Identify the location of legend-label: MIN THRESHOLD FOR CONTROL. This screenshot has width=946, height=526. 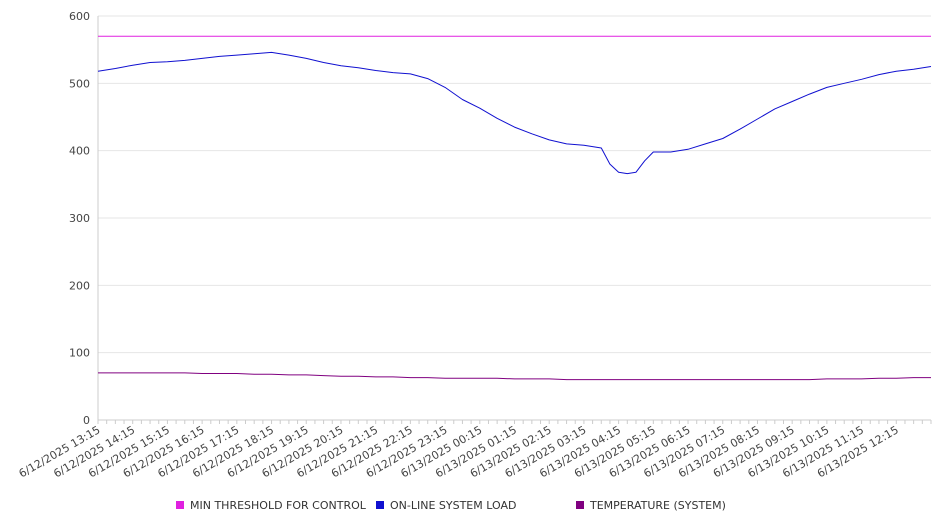
(278, 505).